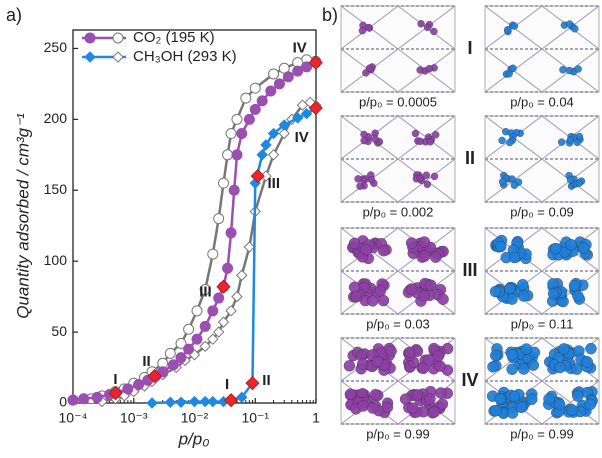  I want to click on x-axis-label: p/p₀, so click(194, 438).